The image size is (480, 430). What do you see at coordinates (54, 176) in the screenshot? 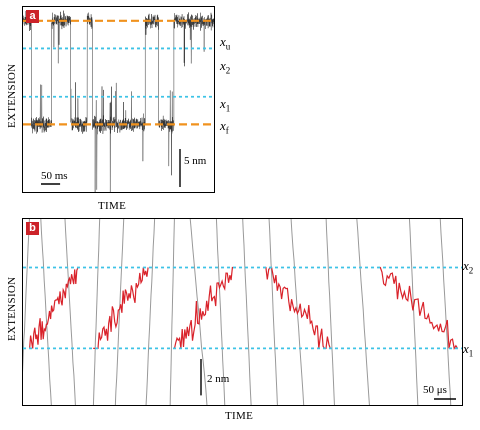
I see `panel-a-scalebar-x-label: 50 ms` at bounding box center [54, 176].